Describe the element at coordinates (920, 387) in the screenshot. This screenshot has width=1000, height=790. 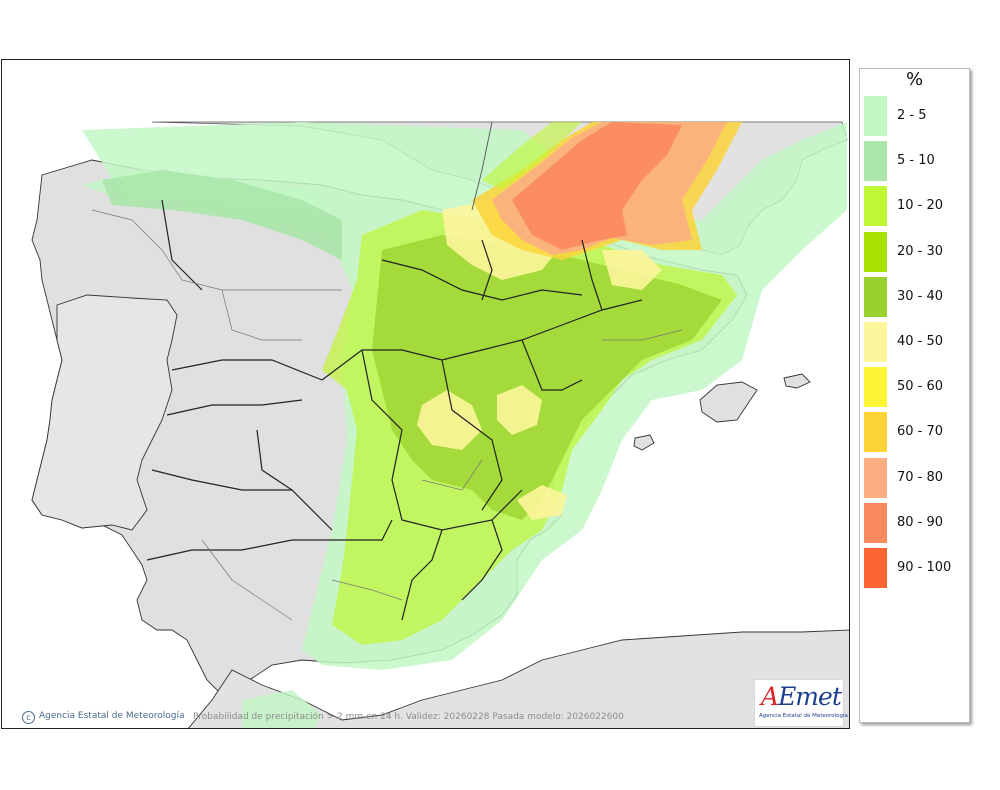
I see `legend-label: 50 - 60` at that location.